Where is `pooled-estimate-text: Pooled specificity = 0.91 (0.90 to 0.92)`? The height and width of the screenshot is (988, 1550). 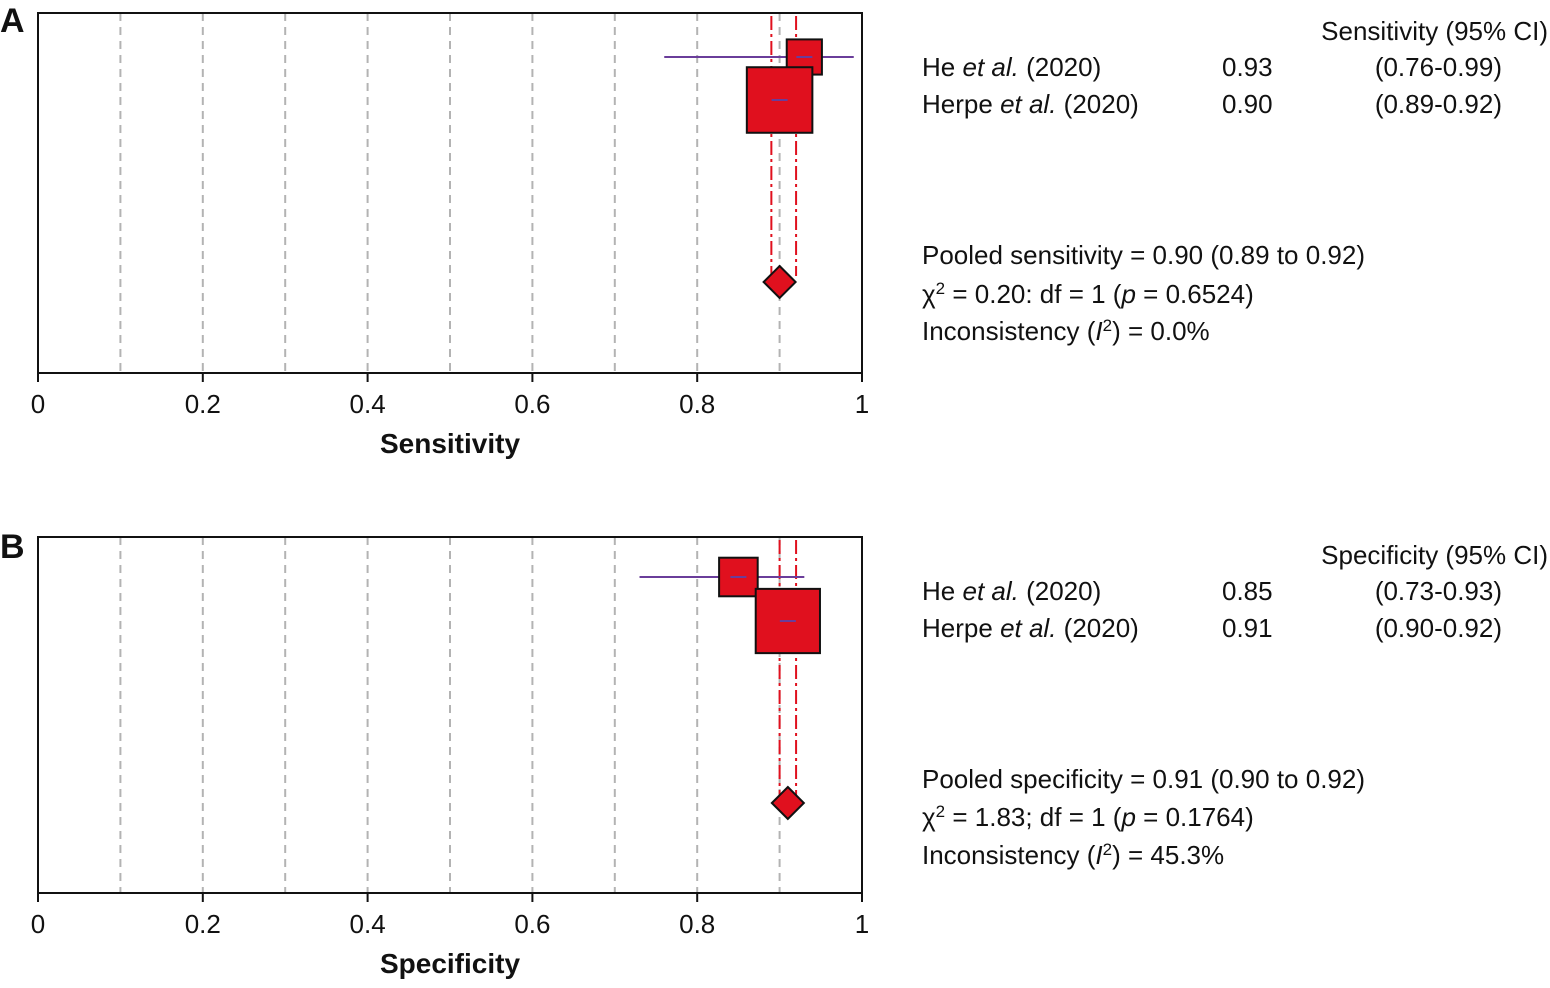
pooled-estimate-text: Pooled specificity = 0.91 (0.90 to 0.92) is located at coordinates (1143, 779).